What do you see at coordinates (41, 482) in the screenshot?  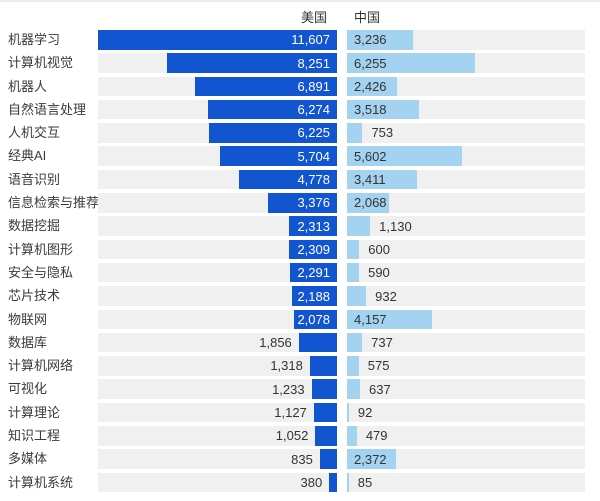 I see `category-label: 计算机系统` at bounding box center [41, 482].